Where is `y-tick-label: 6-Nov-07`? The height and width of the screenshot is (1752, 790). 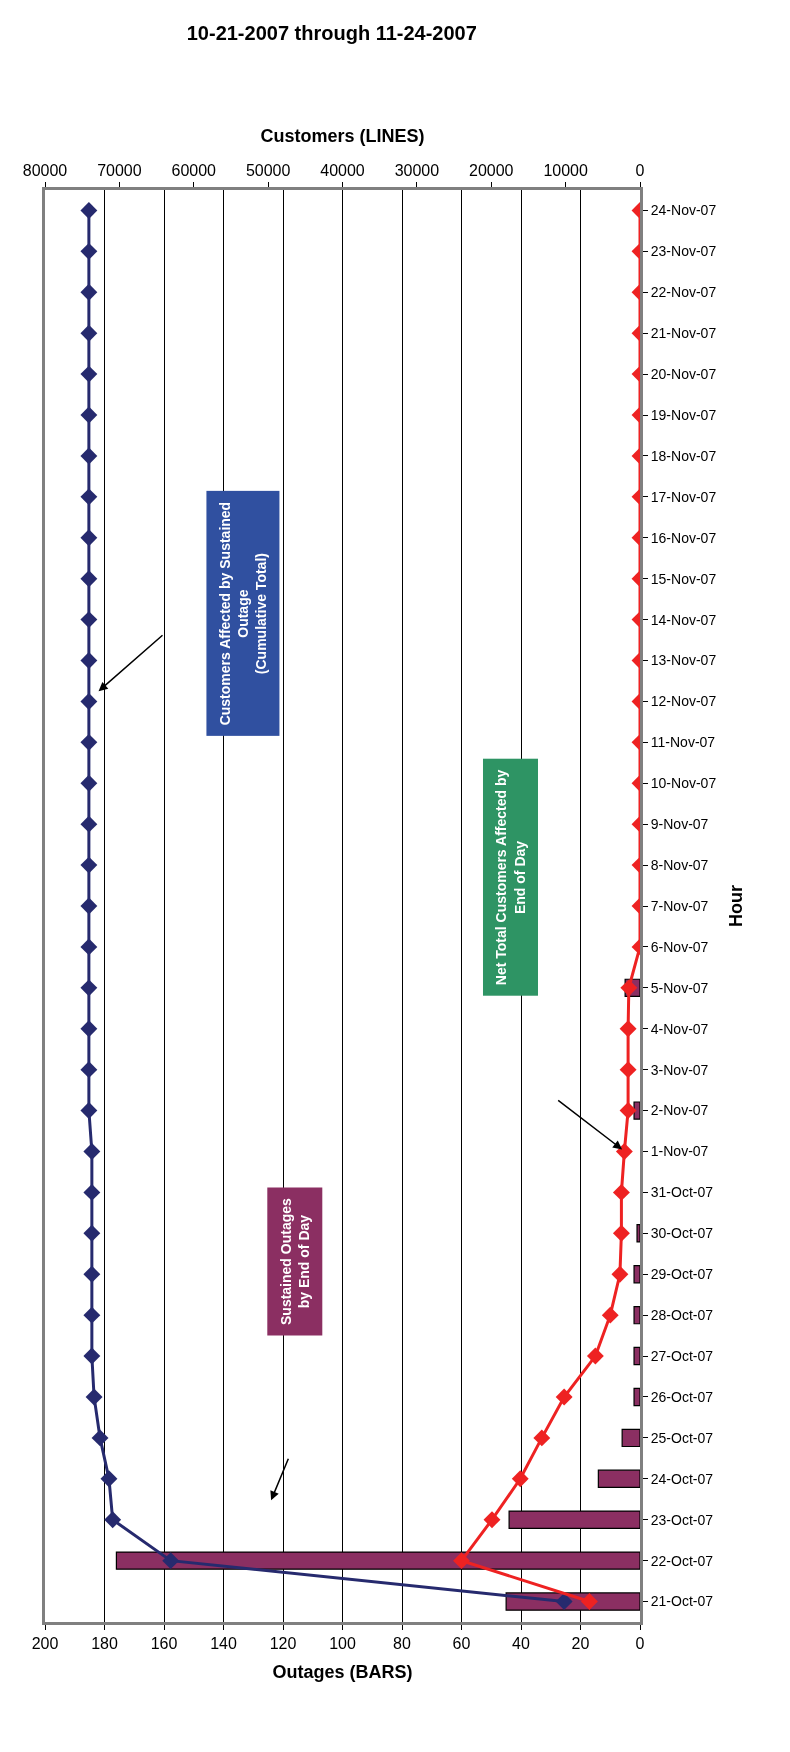 y-tick-label: 6-Nov-07 is located at coordinates (679, 946).